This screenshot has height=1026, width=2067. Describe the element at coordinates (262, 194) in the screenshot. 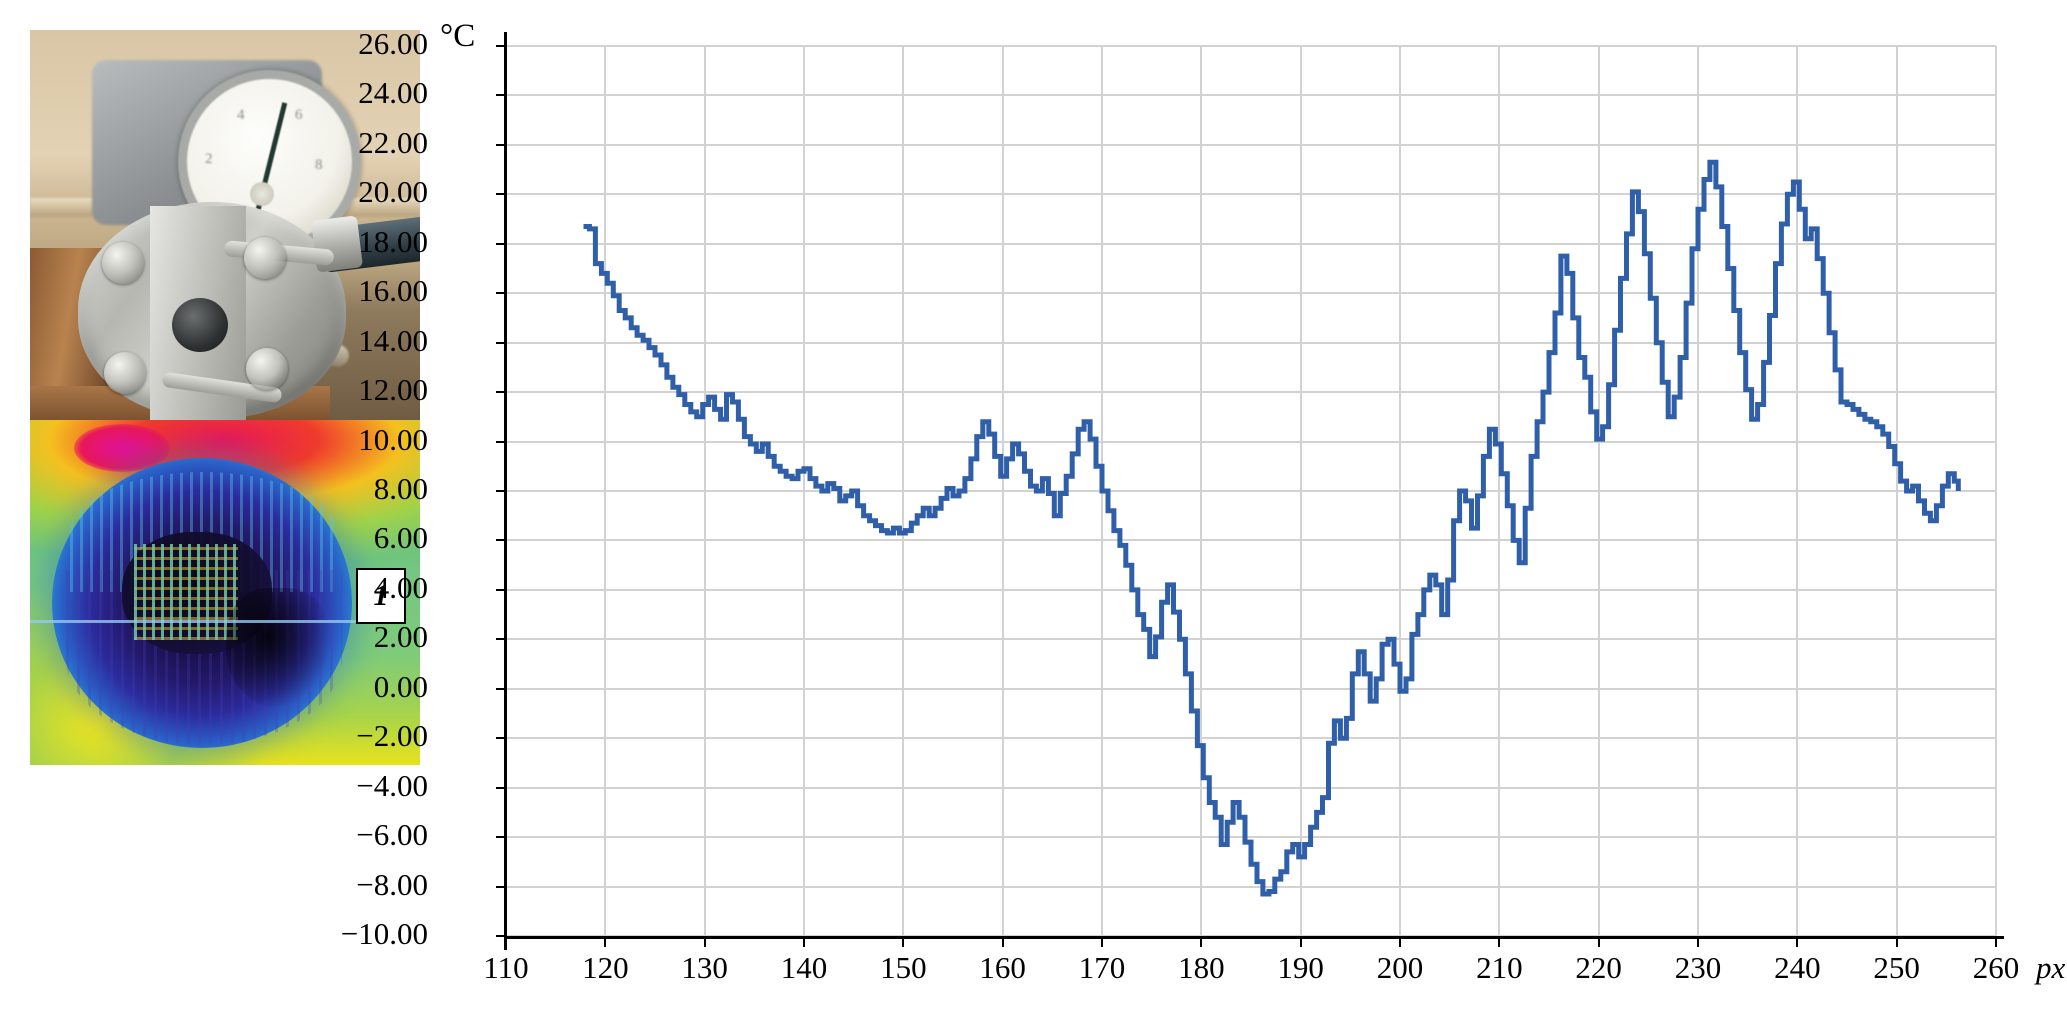

I see `pressure-gauge-hub` at that location.